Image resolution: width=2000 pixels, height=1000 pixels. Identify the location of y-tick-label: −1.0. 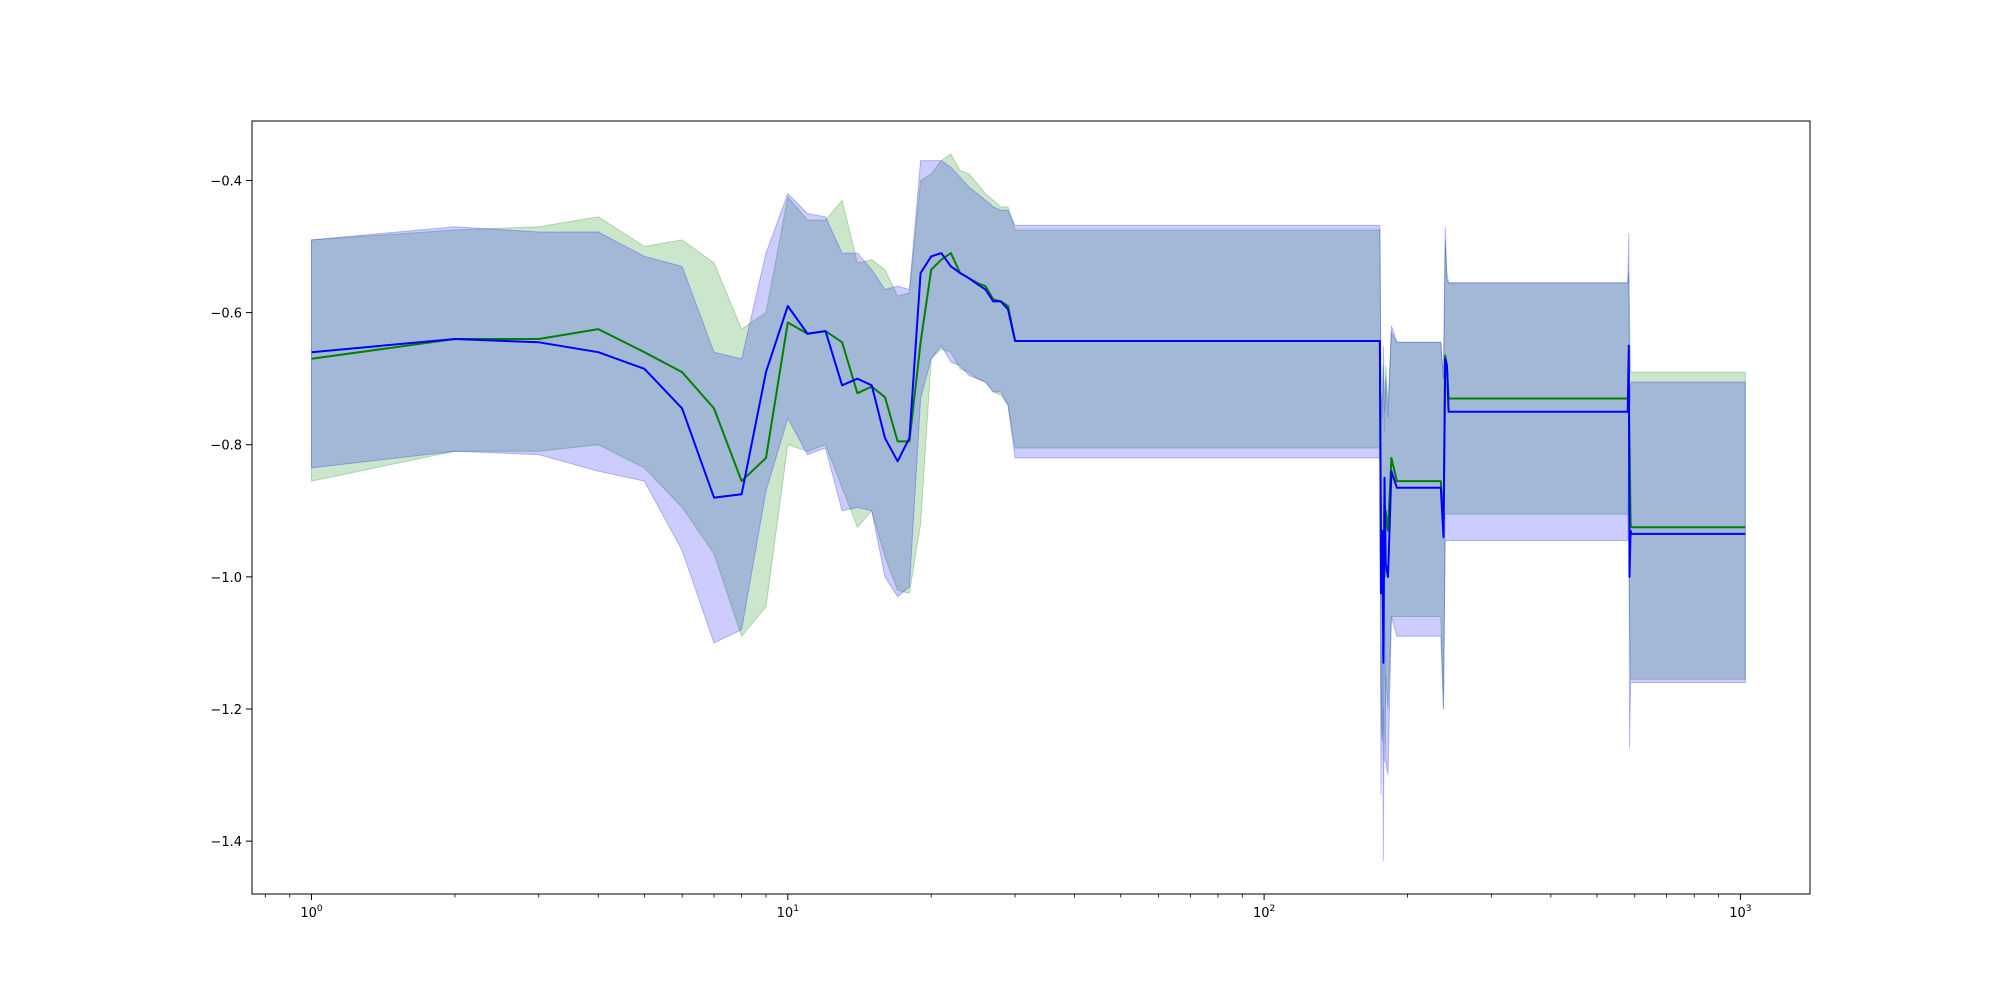
(226, 578).